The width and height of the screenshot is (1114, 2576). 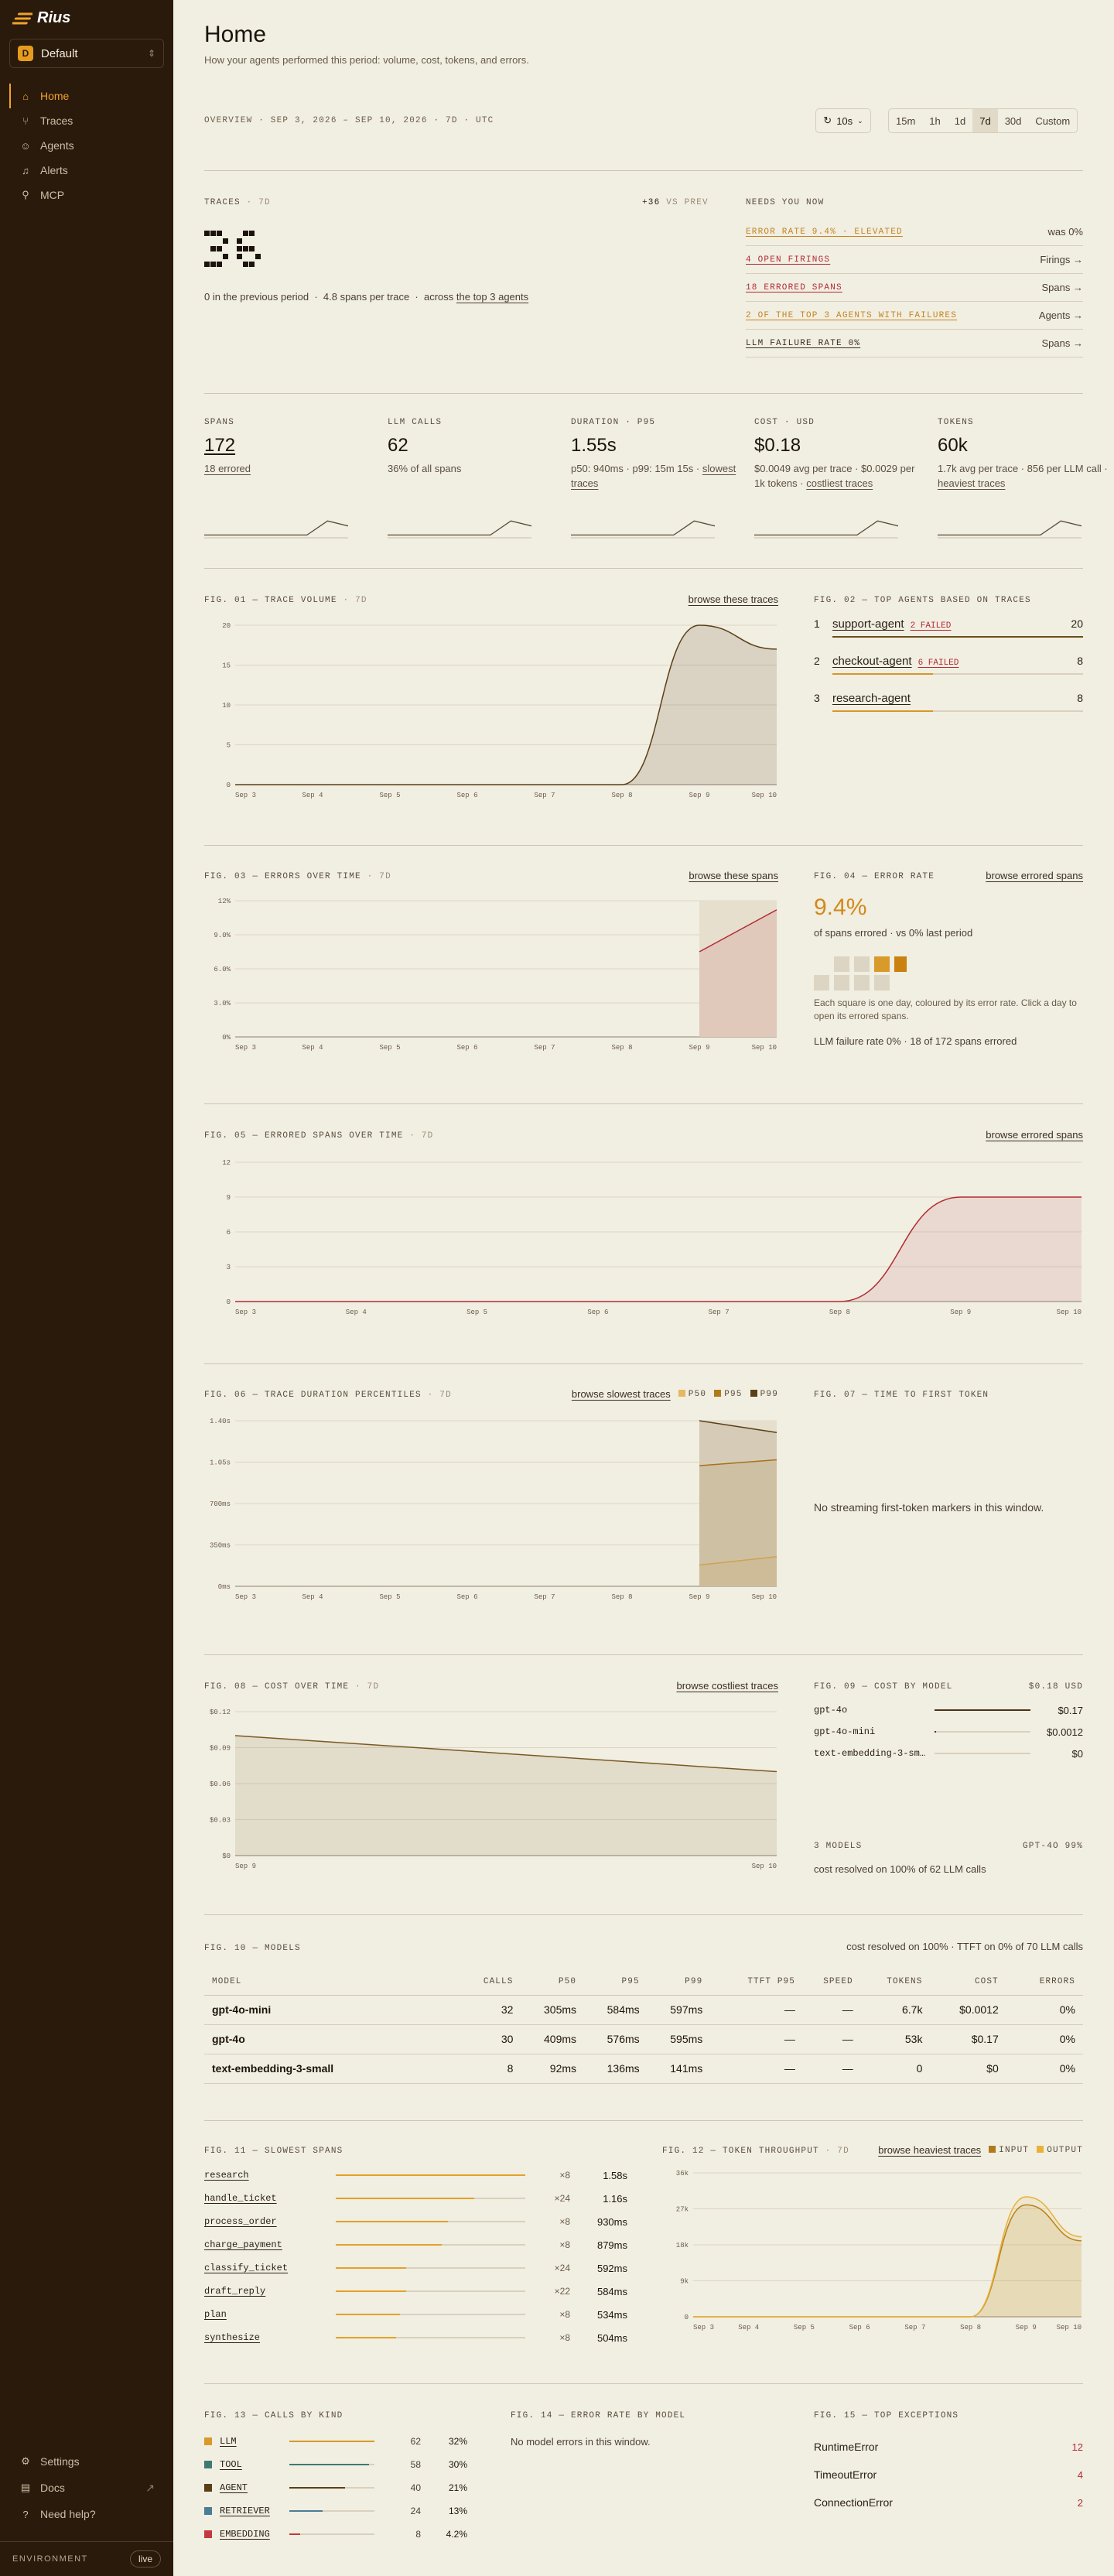 What do you see at coordinates (208, 2534) in the screenshot?
I see `kind-swatch` at bounding box center [208, 2534].